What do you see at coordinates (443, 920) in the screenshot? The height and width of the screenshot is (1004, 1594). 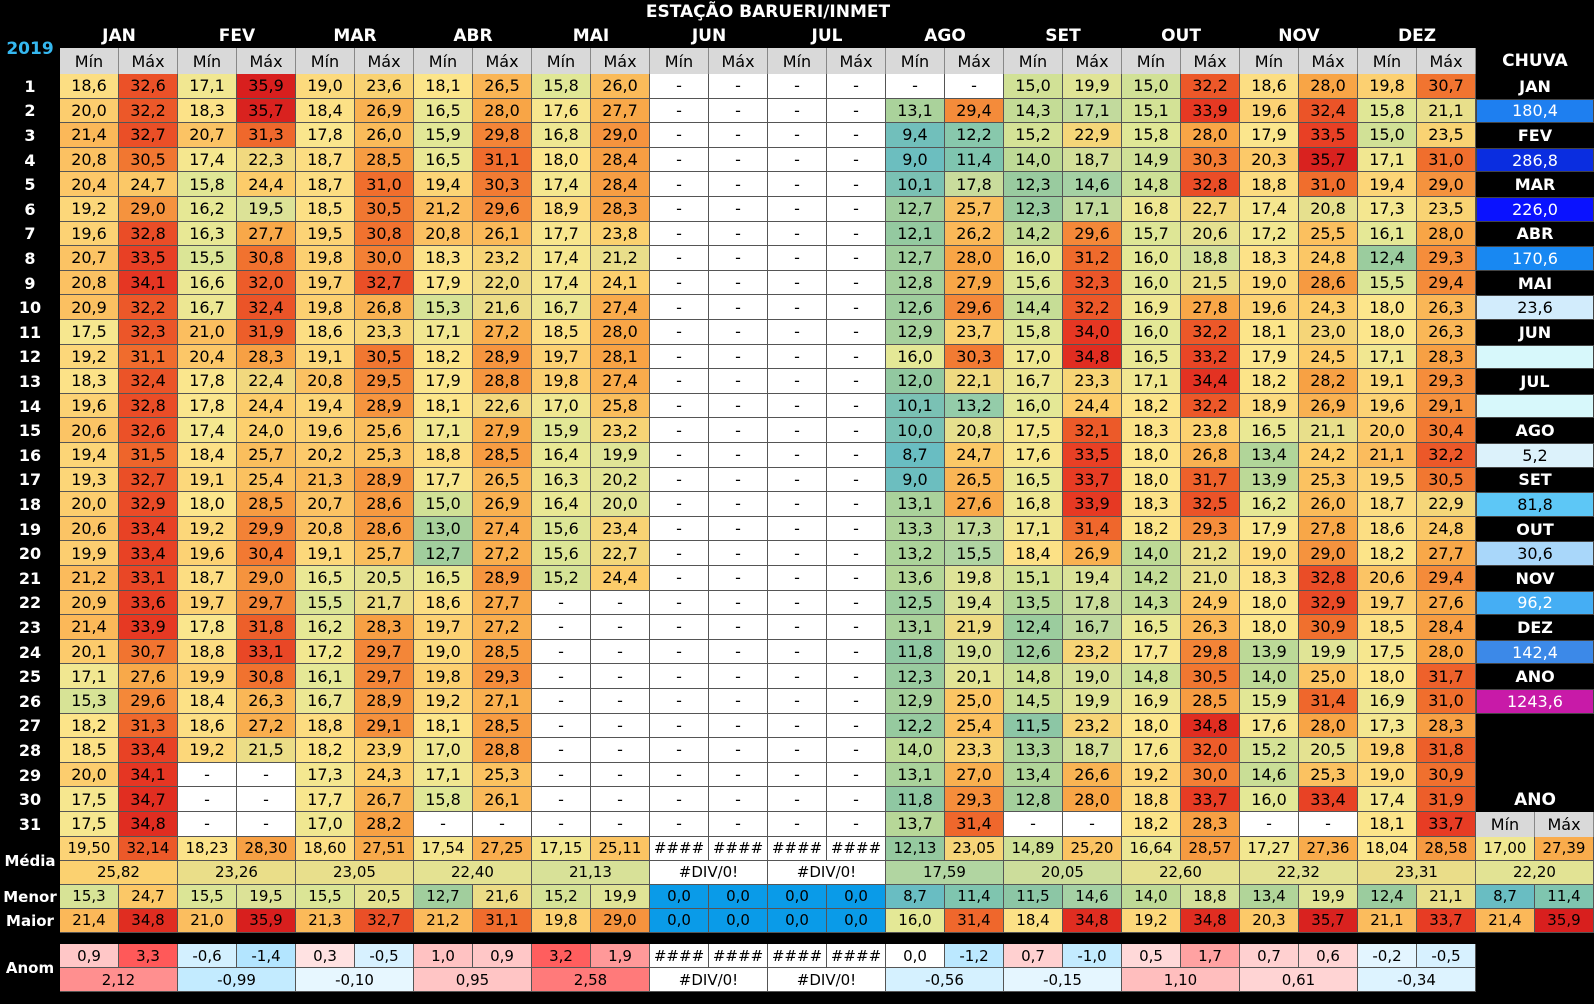 I see `maior-min-cell: 21,2` at bounding box center [443, 920].